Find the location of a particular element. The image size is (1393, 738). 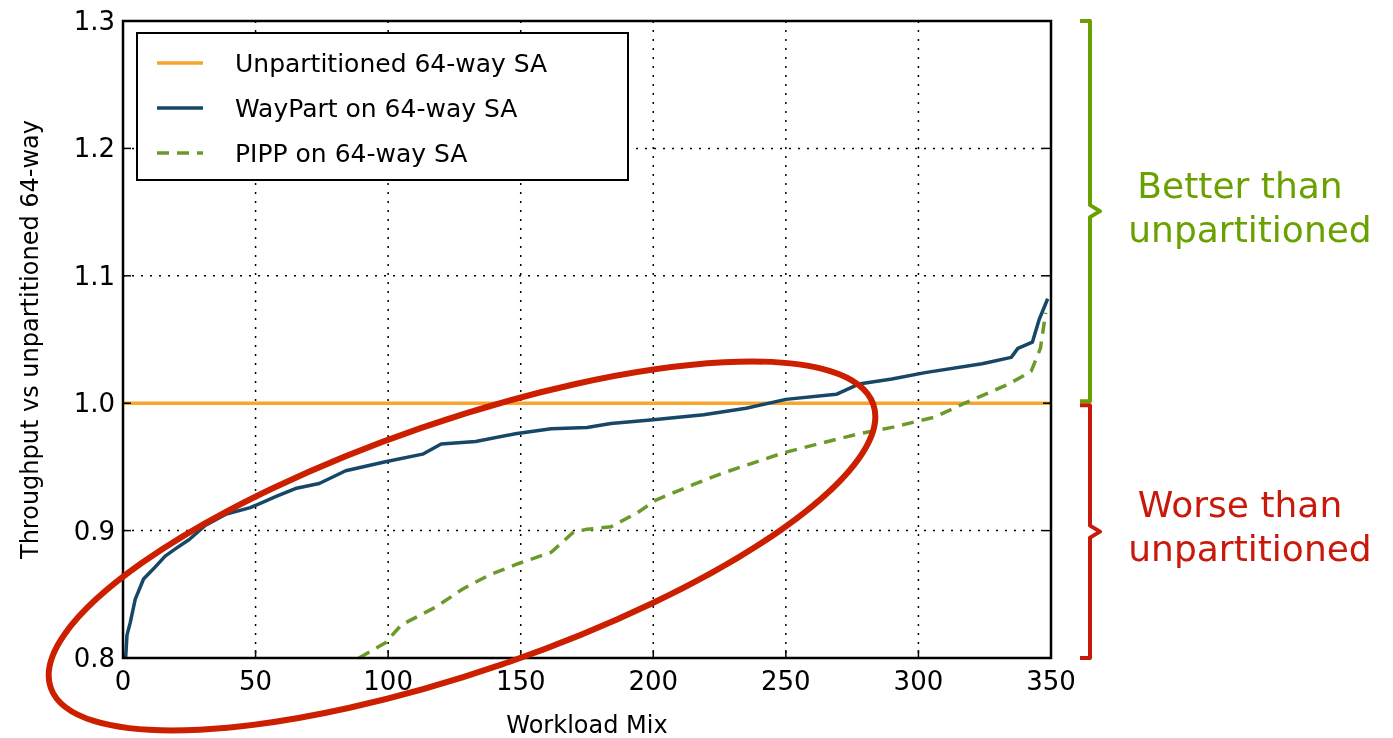

y-tick-label: 1.1 is located at coordinates (94, 275).